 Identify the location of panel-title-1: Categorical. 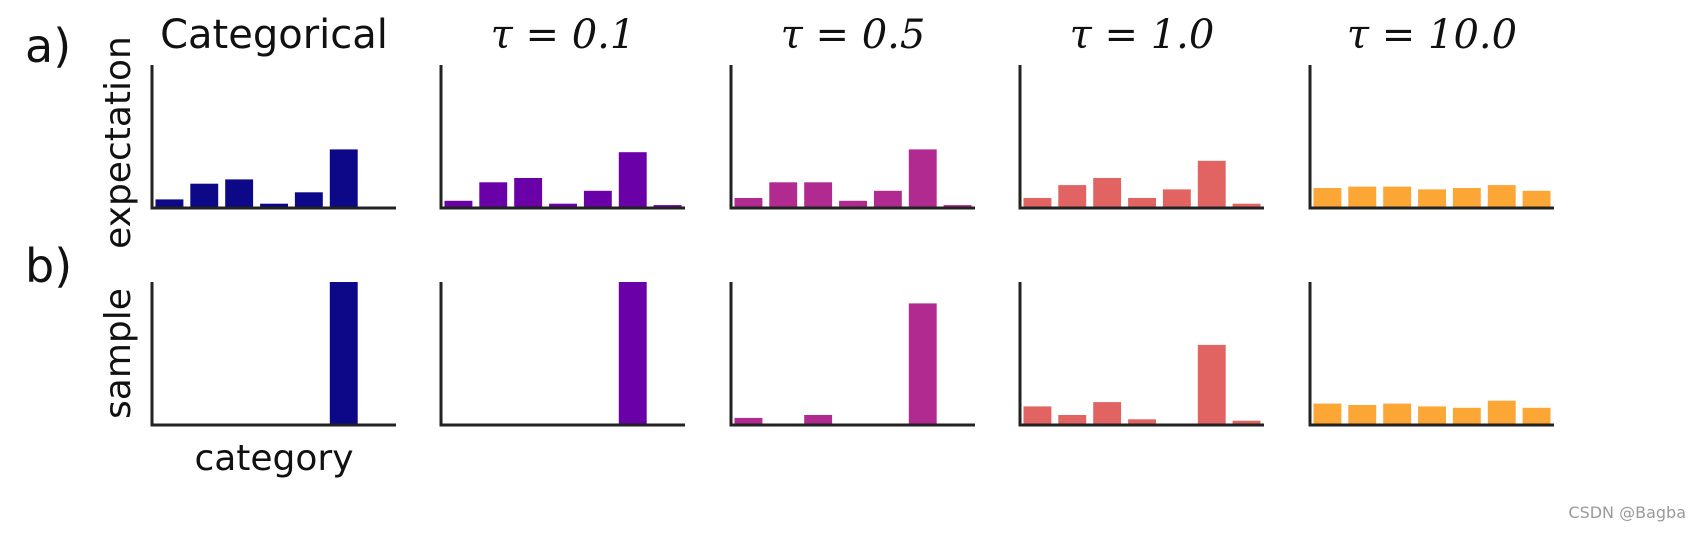
(274, 35).